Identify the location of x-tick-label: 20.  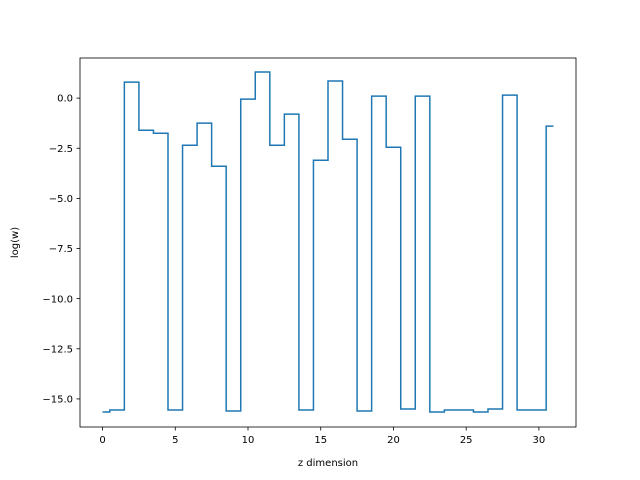
(393, 440).